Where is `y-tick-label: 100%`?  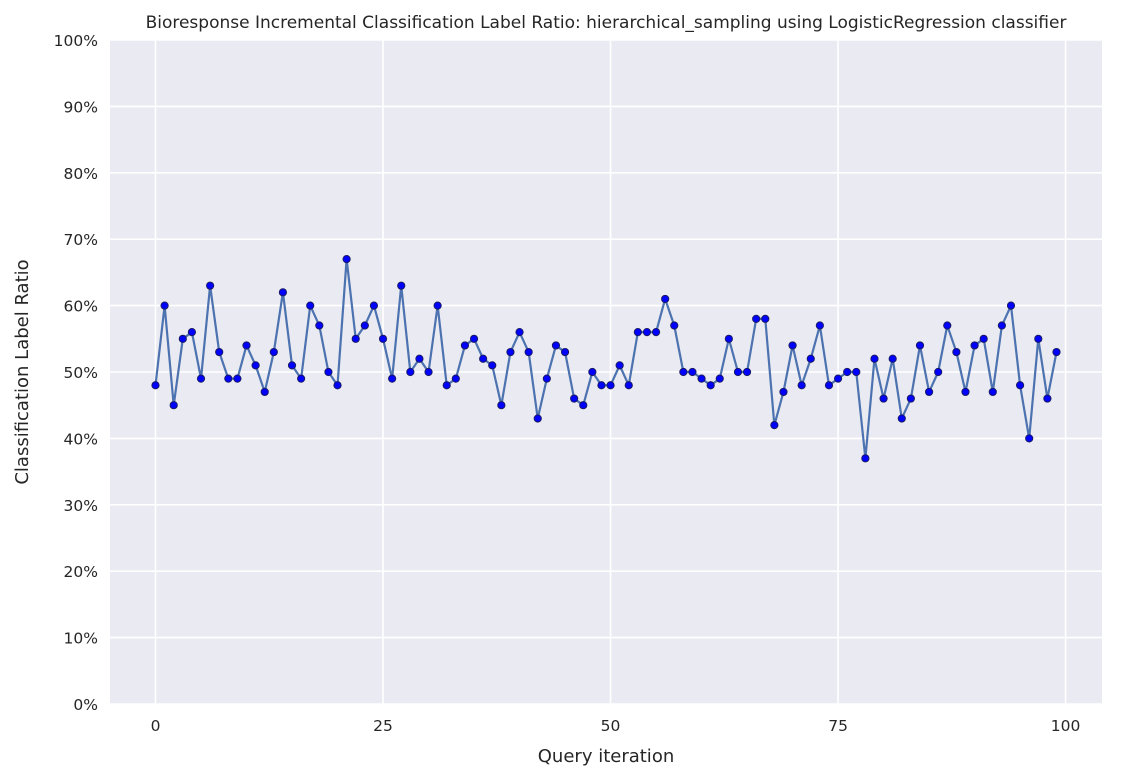
y-tick-label: 100% is located at coordinates (76, 41).